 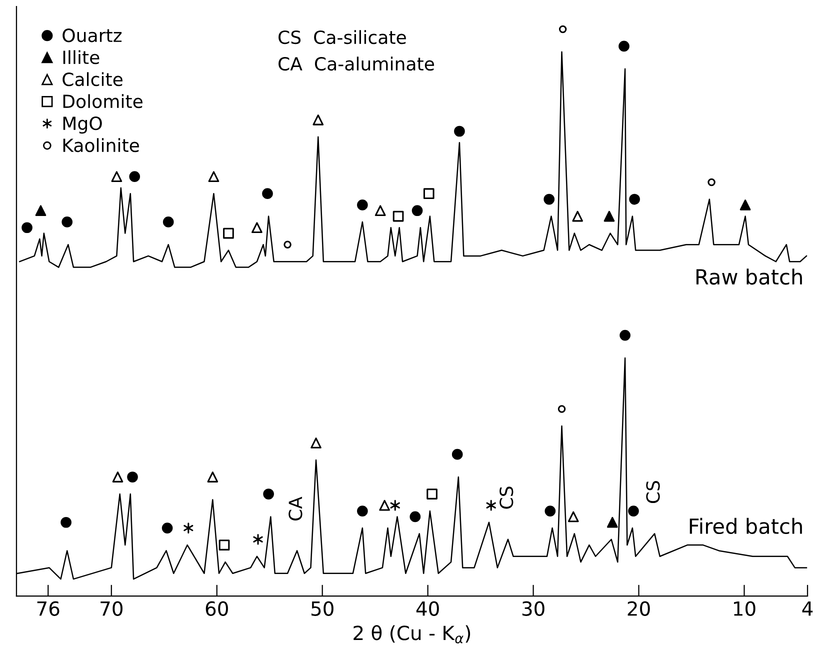 What do you see at coordinates (745, 608) in the screenshot?
I see `x-tick-label: 10` at bounding box center [745, 608].